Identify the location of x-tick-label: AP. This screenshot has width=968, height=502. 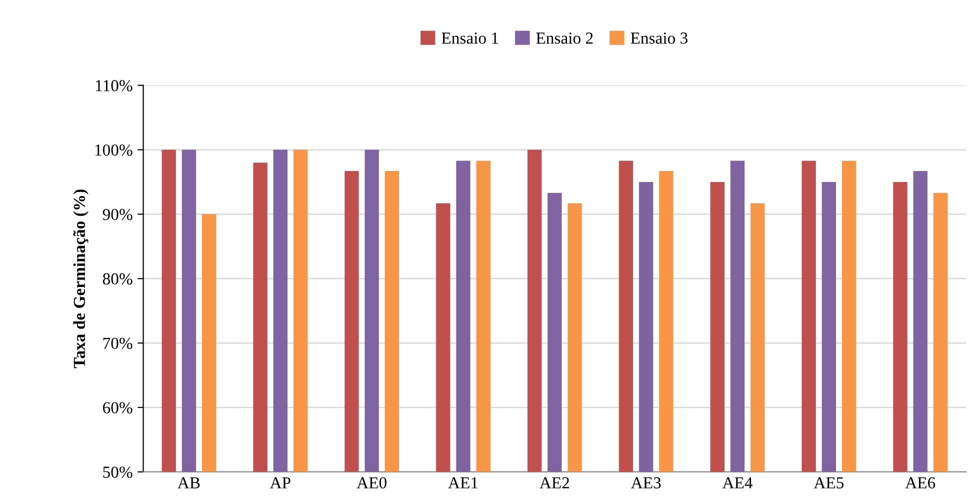
(280, 482).